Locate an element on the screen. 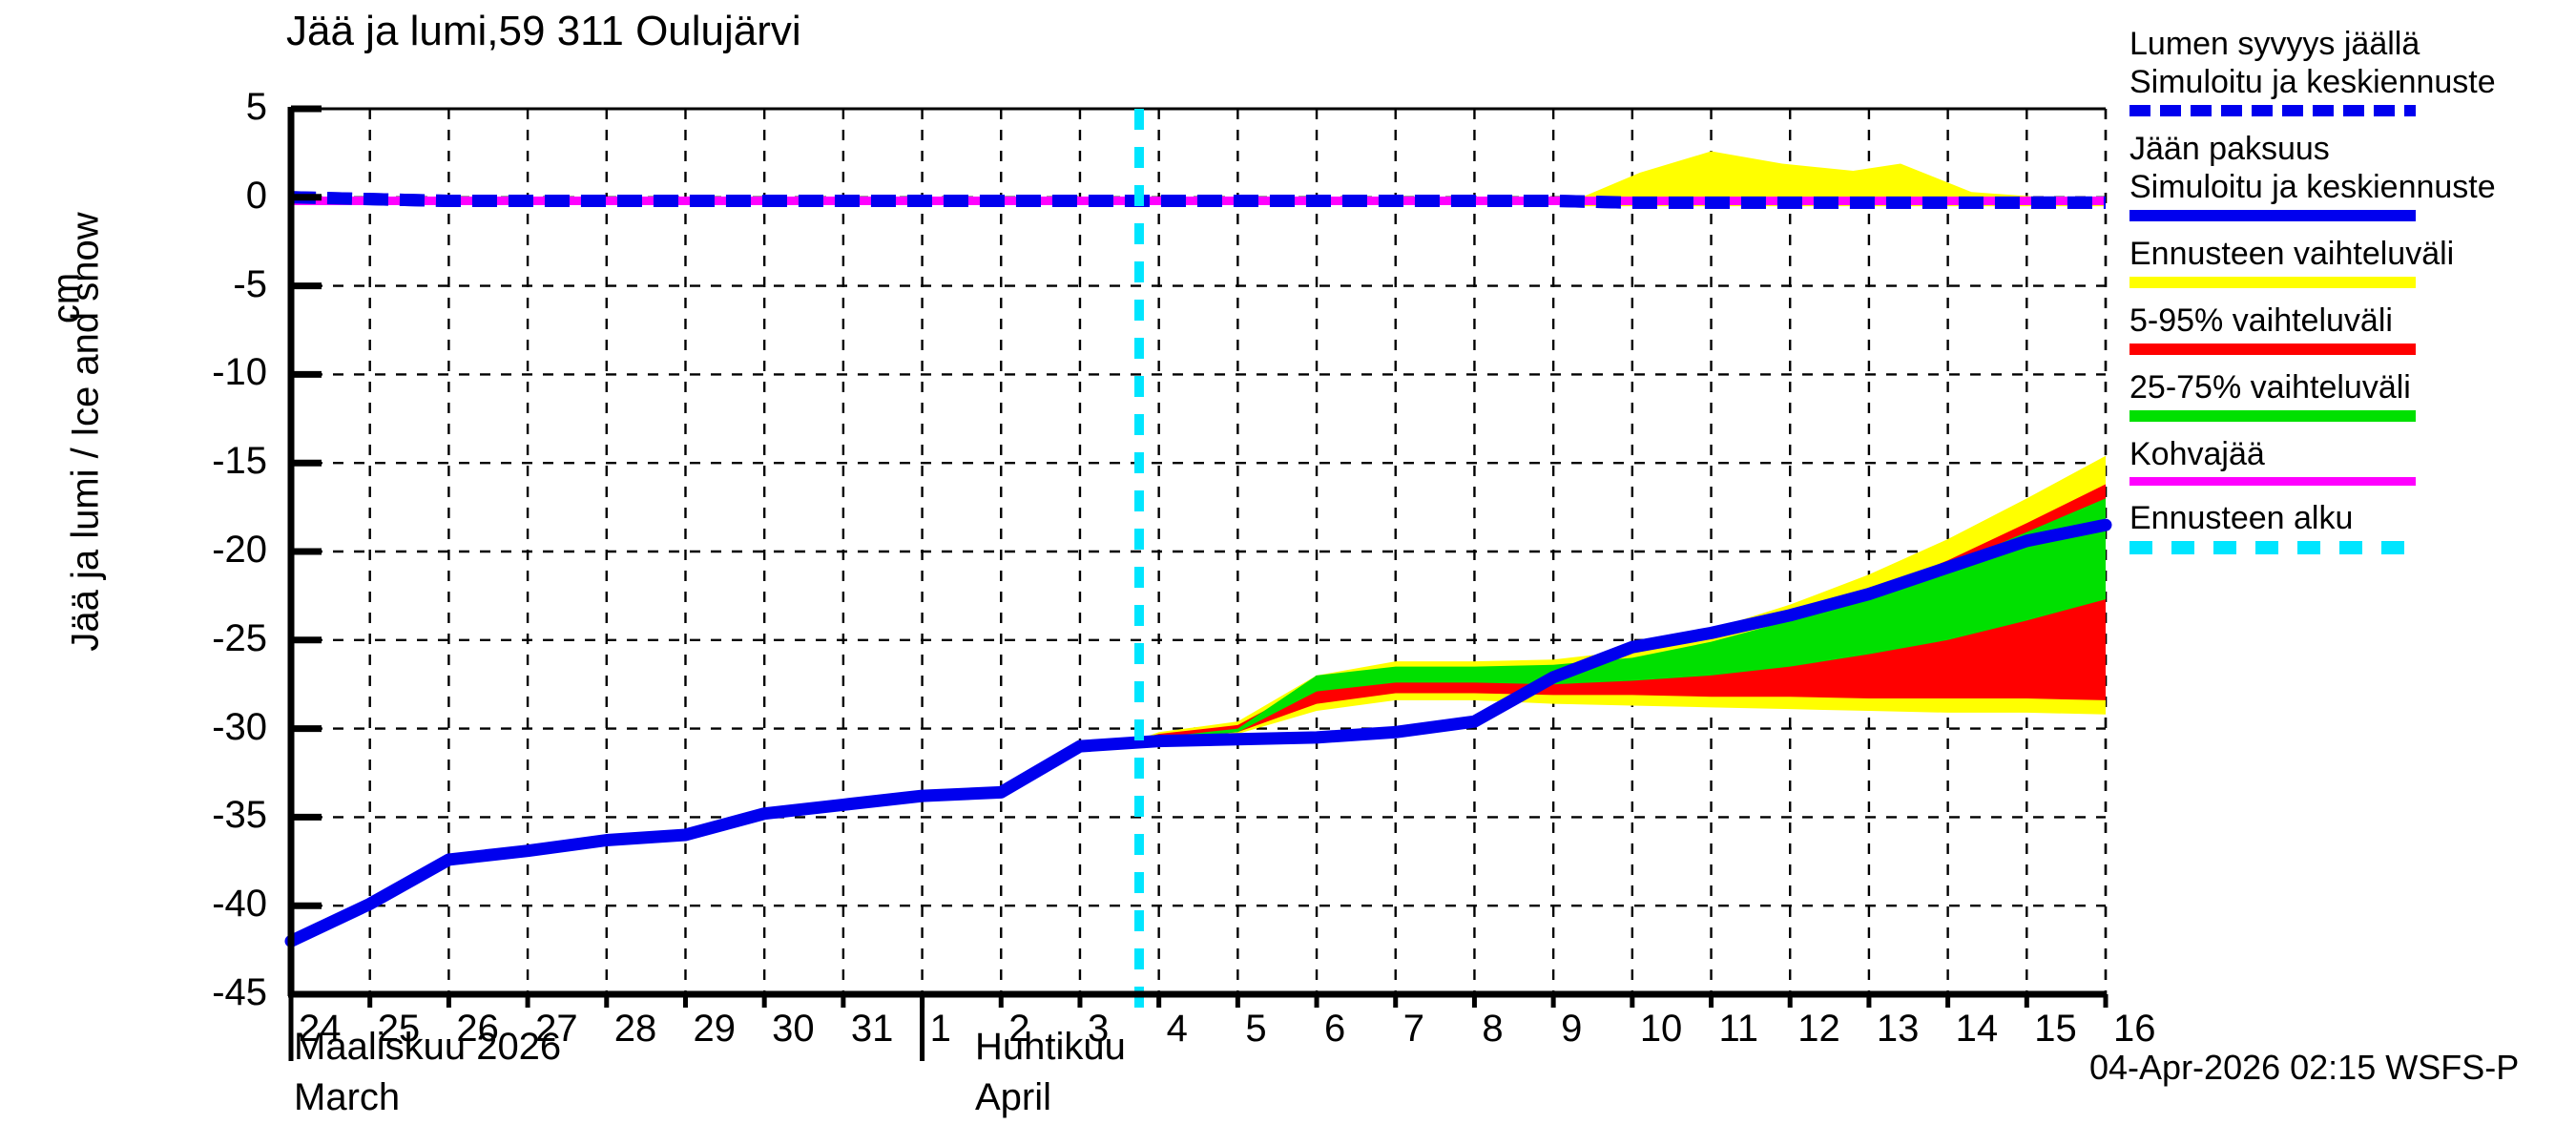 This screenshot has height=1145, width=2576. y-tick-label: -35 is located at coordinates (239, 815).